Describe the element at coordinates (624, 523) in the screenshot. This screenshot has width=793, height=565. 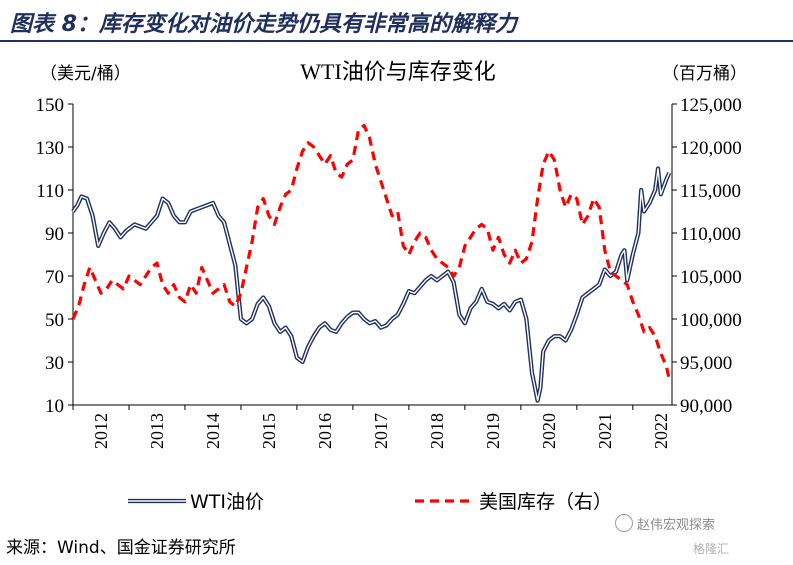
I see `wechat-logo-icon` at that location.